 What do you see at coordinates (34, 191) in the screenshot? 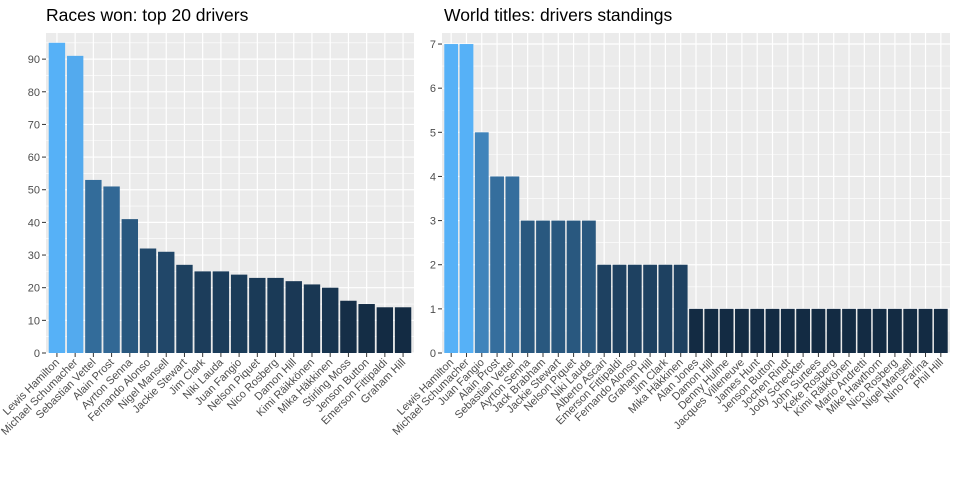
I see `y-tick-label: 50` at bounding box center [34, 191].